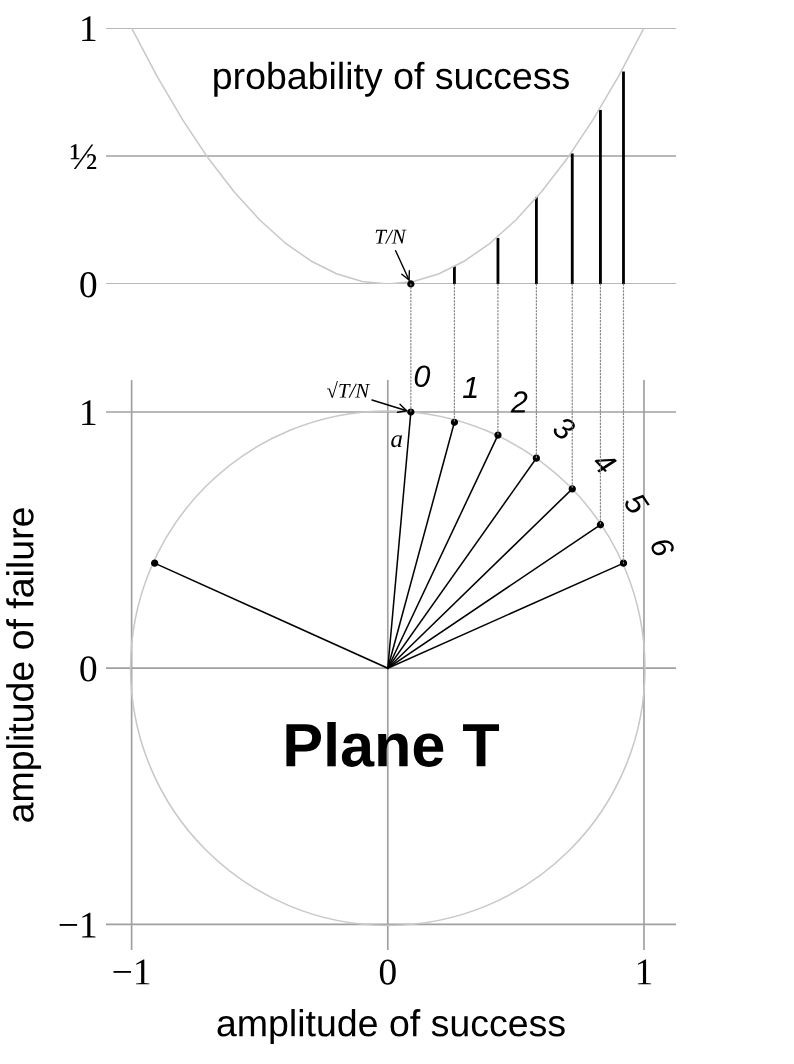  I want to click on annotation: a, so click(397, 441).